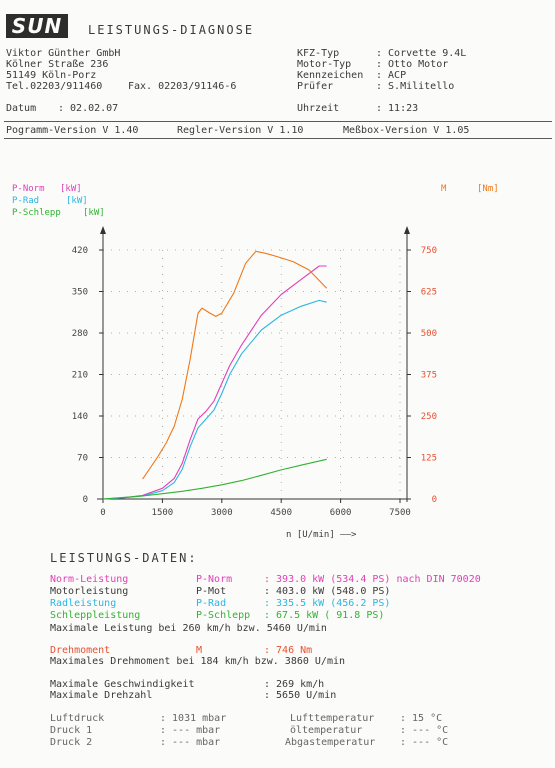  Describe the element at coordinates (171, 30) in the screenshot. I see `page-title: LEISTUNGS-DIAGNOSE` at that location.